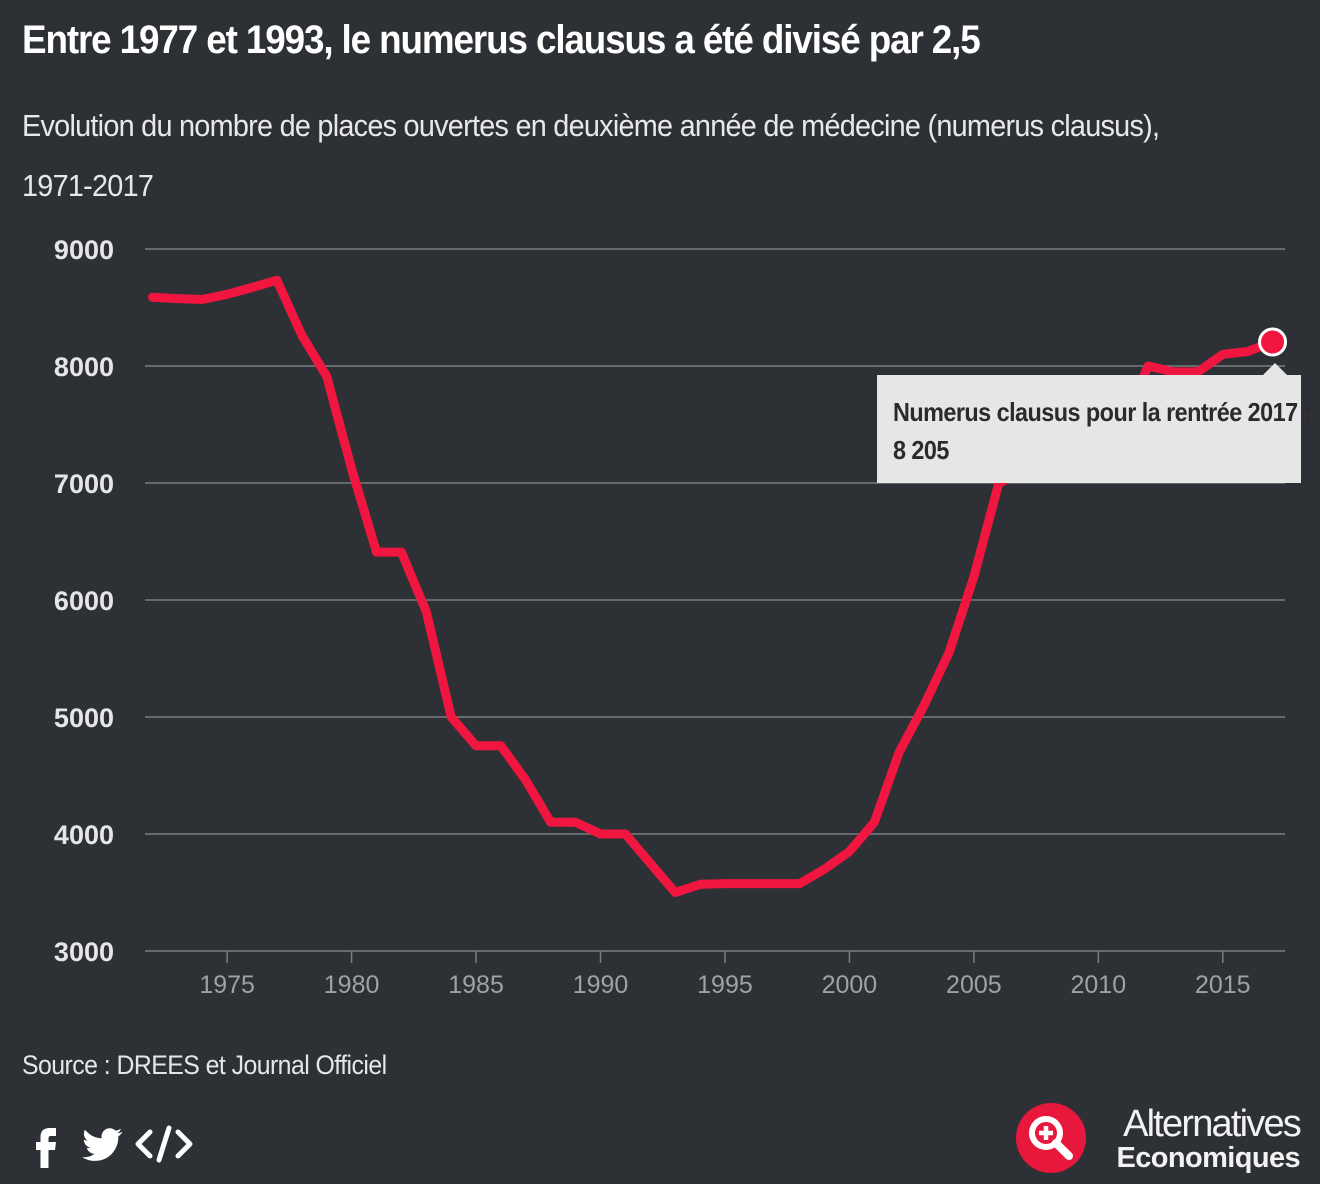 Image resolution: width=1320 pixels, height=1184 pixels. What do you see at coordinates (1212, 1124) in the screenshot?
I see `brand-line1: Alternatives` at bounding box center [1212, 1124].